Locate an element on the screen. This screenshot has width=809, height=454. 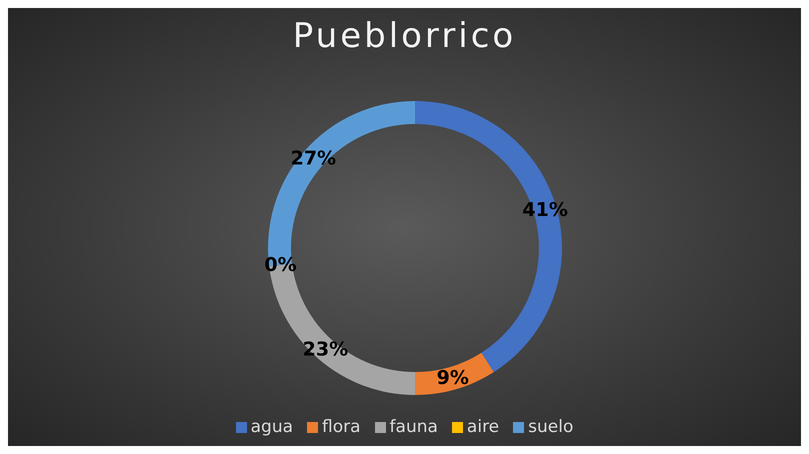
legend-label: agua is located at coordinates (272, 427).